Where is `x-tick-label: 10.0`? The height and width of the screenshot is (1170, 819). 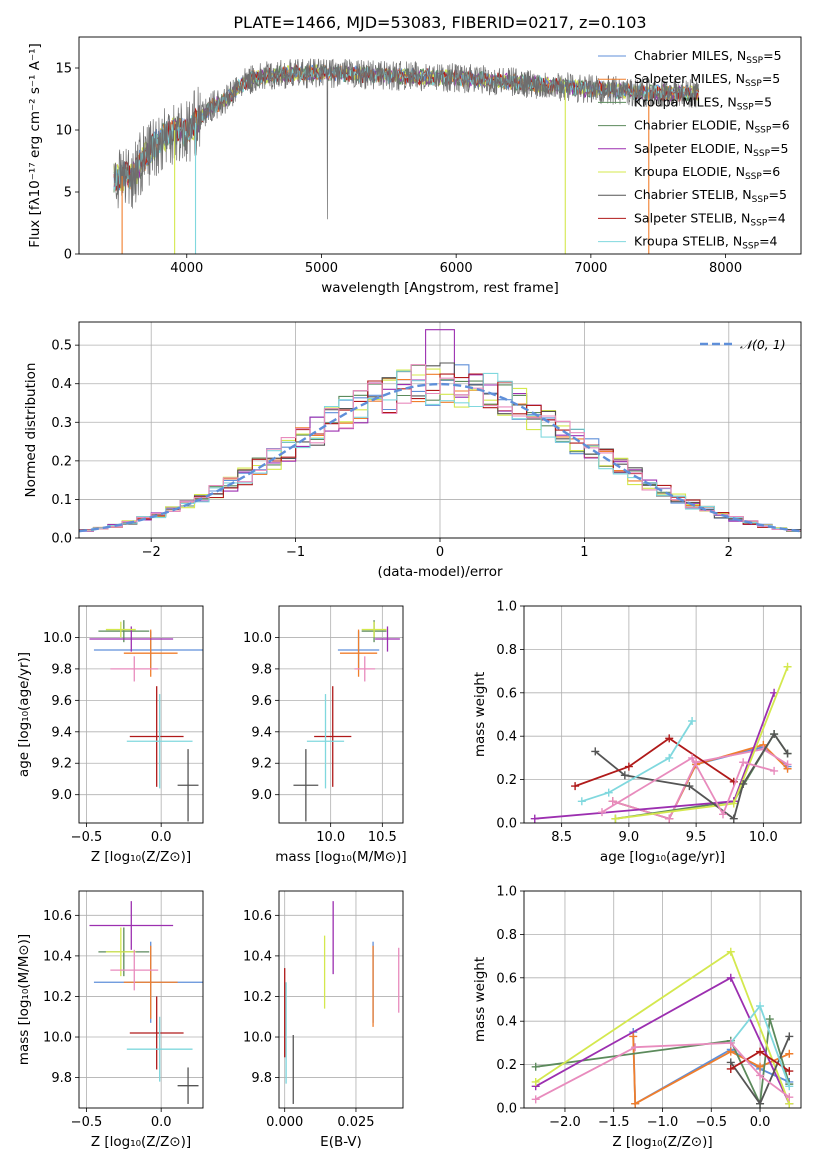
x-tick-label: 10.0 is located at coordinates (763, 837).